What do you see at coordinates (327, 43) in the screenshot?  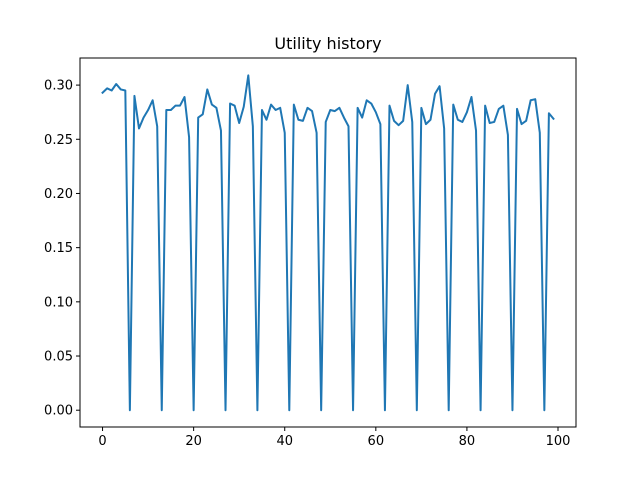 I see `chart-title: Utility history` at bounding box center [327, 43].